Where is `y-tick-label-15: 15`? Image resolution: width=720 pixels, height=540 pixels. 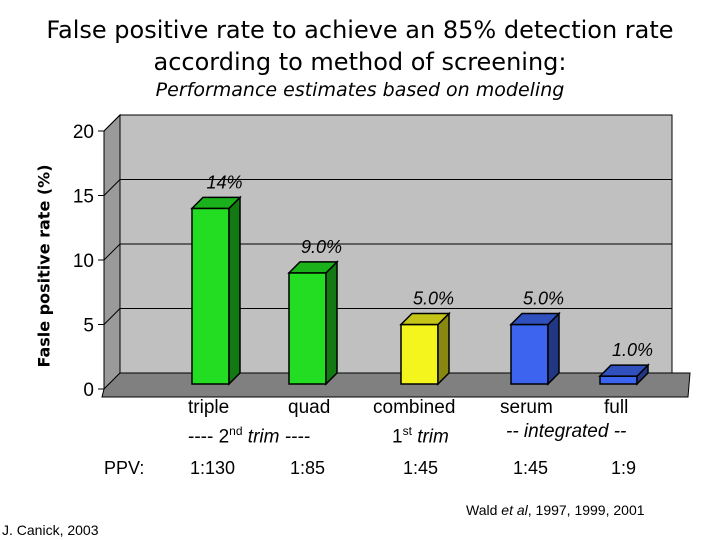 y-tick-label-15: 15 is located at coordinates (83, 197).